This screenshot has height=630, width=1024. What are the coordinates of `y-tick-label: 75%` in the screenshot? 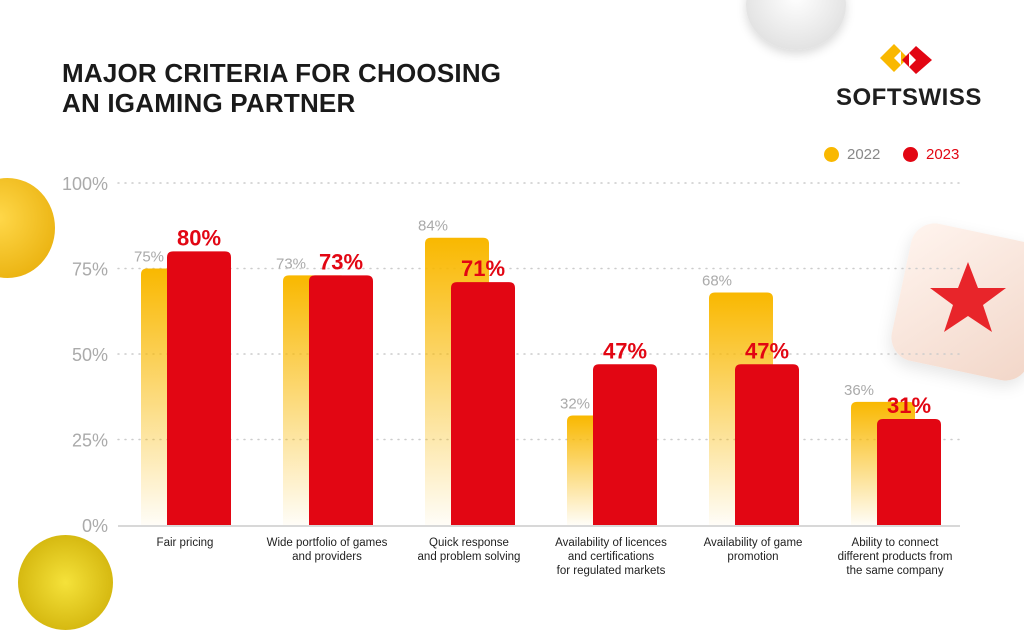 It's located at (90, 270).